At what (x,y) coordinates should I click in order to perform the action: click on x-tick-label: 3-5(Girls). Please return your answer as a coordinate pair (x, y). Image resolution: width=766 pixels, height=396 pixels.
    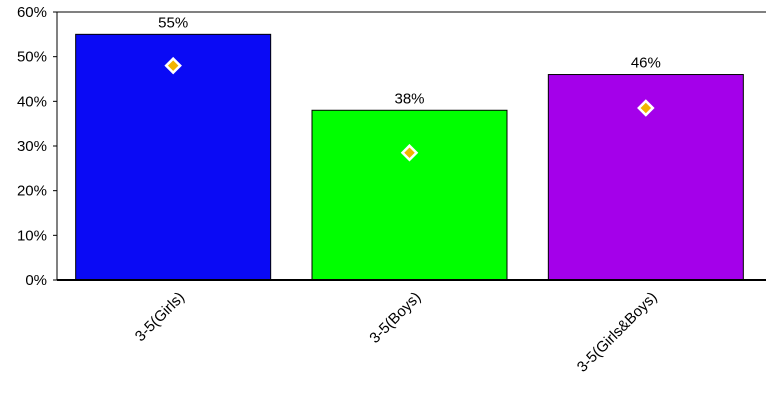
    Looking at the image, I should click on (160, 317).